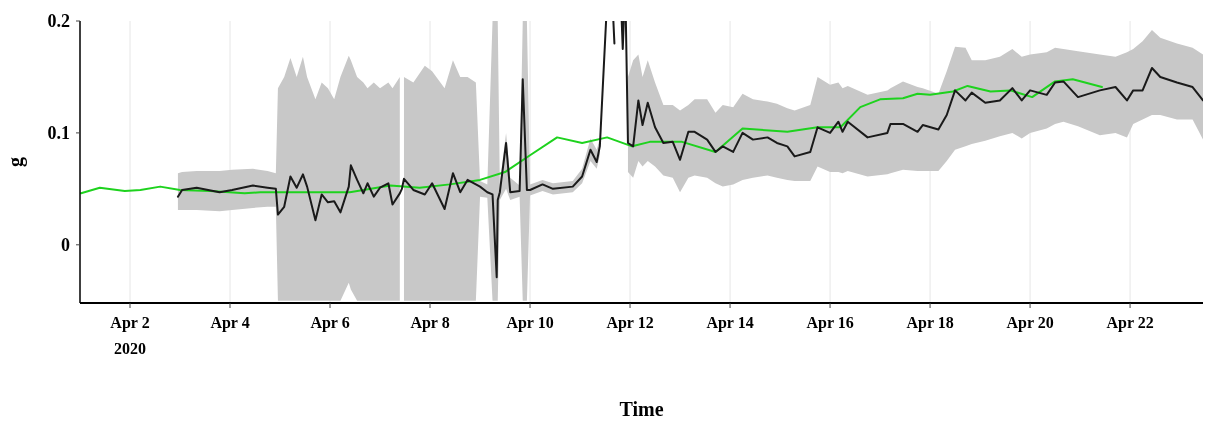 The image size is (1210, 427). I want to click on x-tick-label: Apr 6, so click(330, 323).